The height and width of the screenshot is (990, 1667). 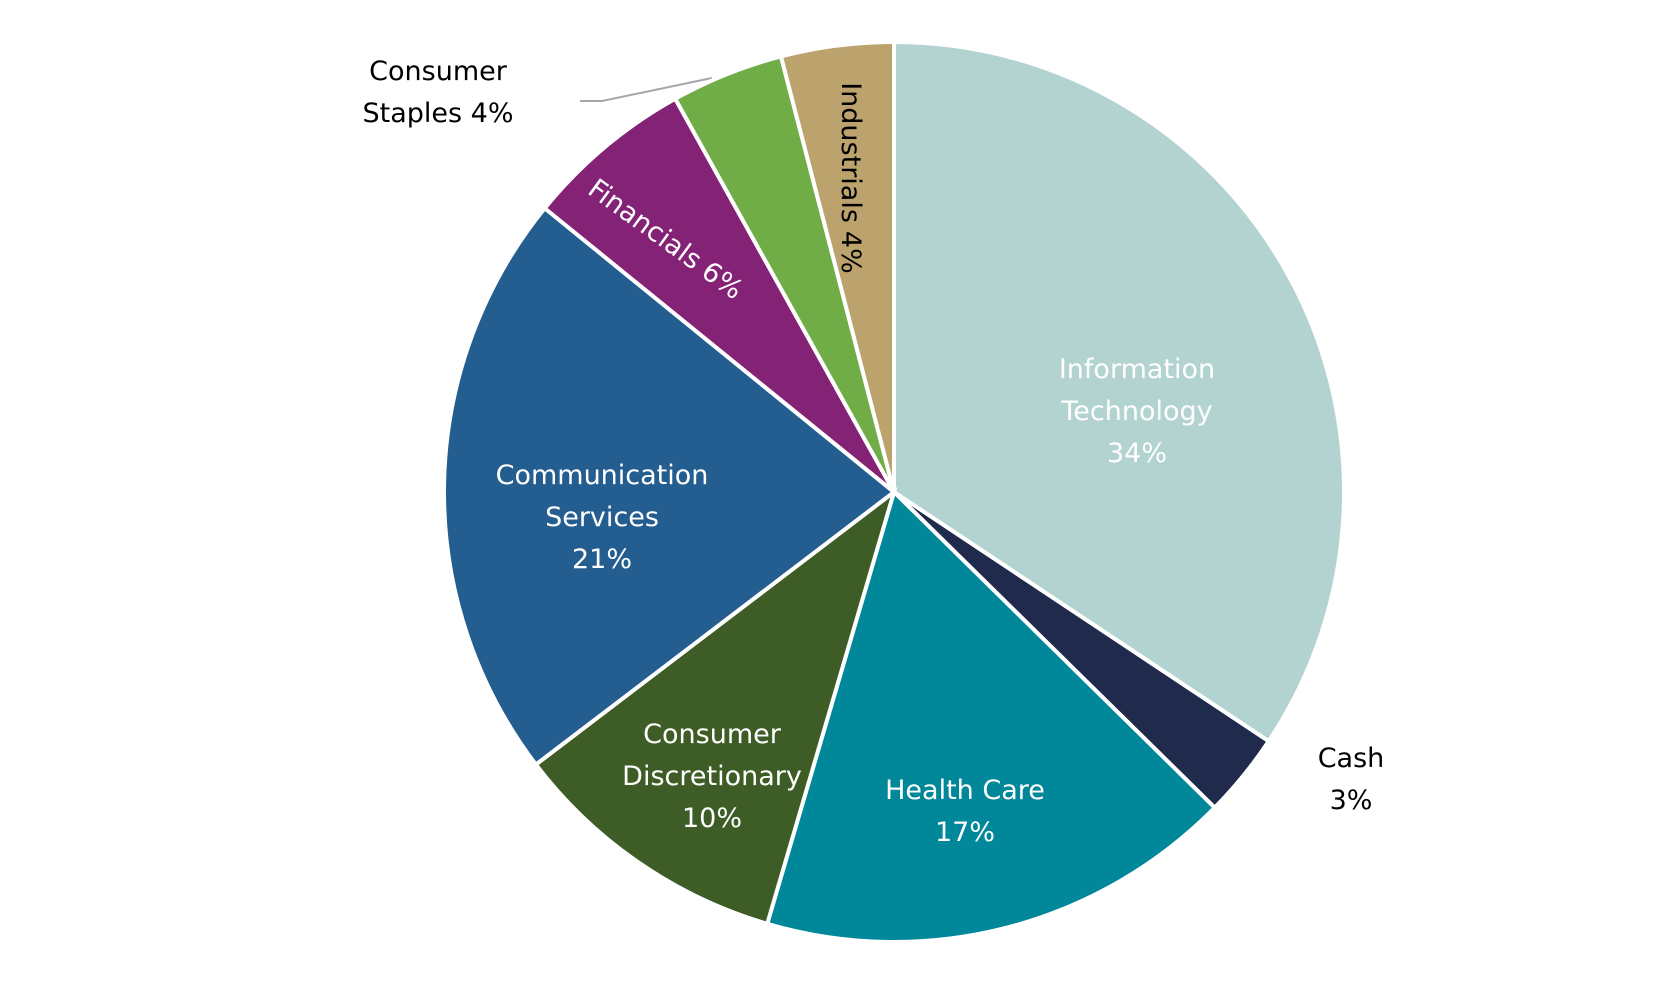 I want to click on slice-label: Communication Services 21%, so click(x=602, y=517).